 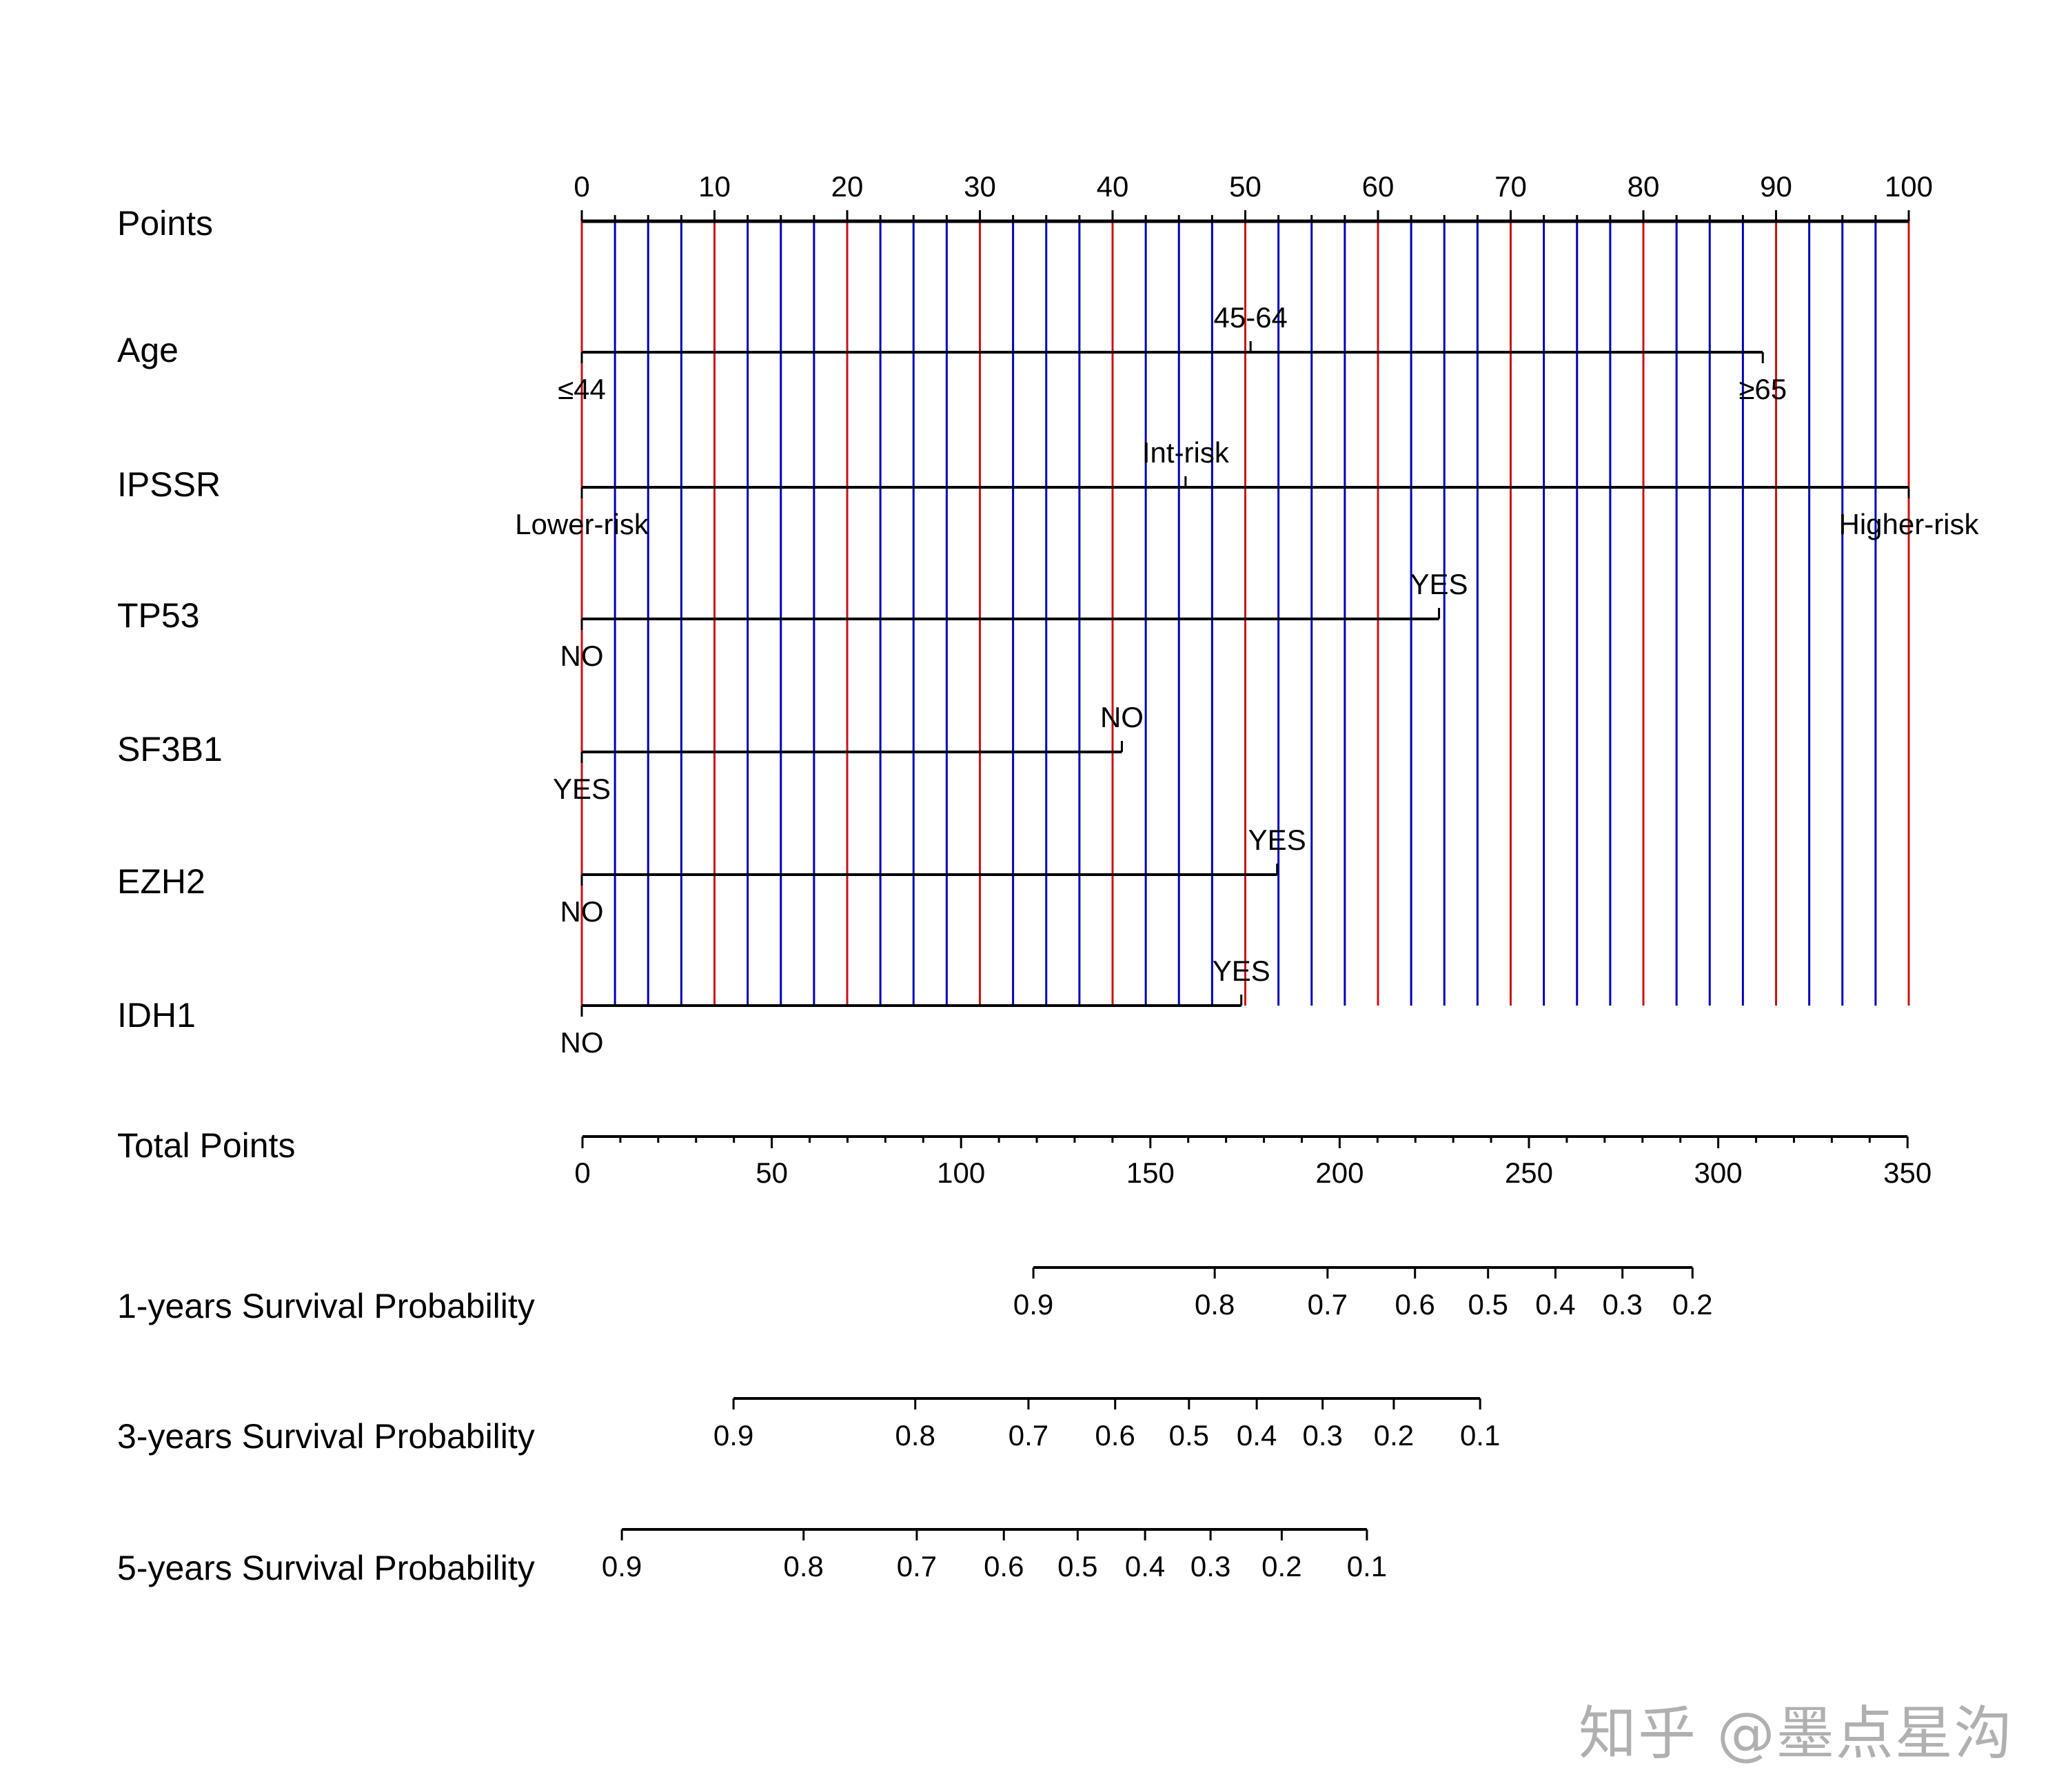 What do you see at coordinates (165, 224) in the screenshot?
I see `row-label-points: Points` at bounding box center [165, 224].